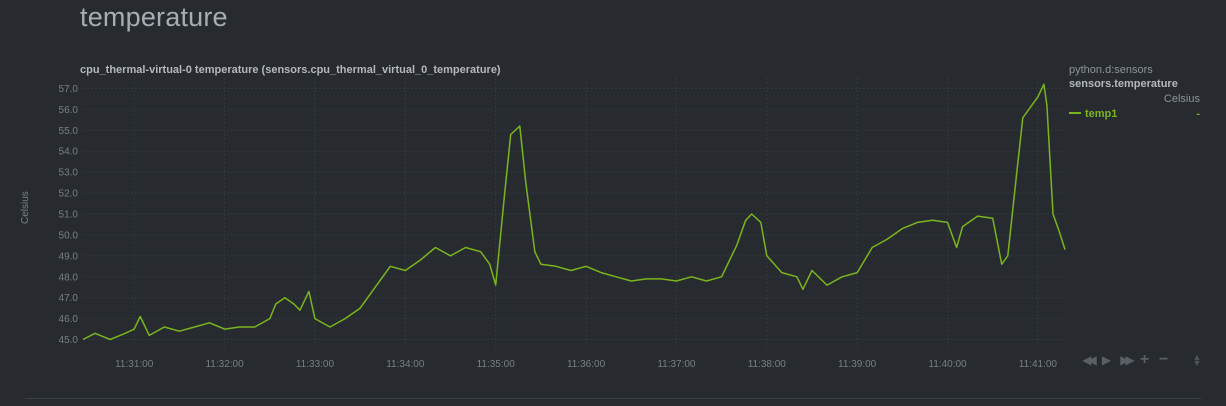 This screenshot has height=406, width=1226. Describe the element at coordinates (1144, 359) in the screenshot. I see `zoom-in-button: +` at that location.